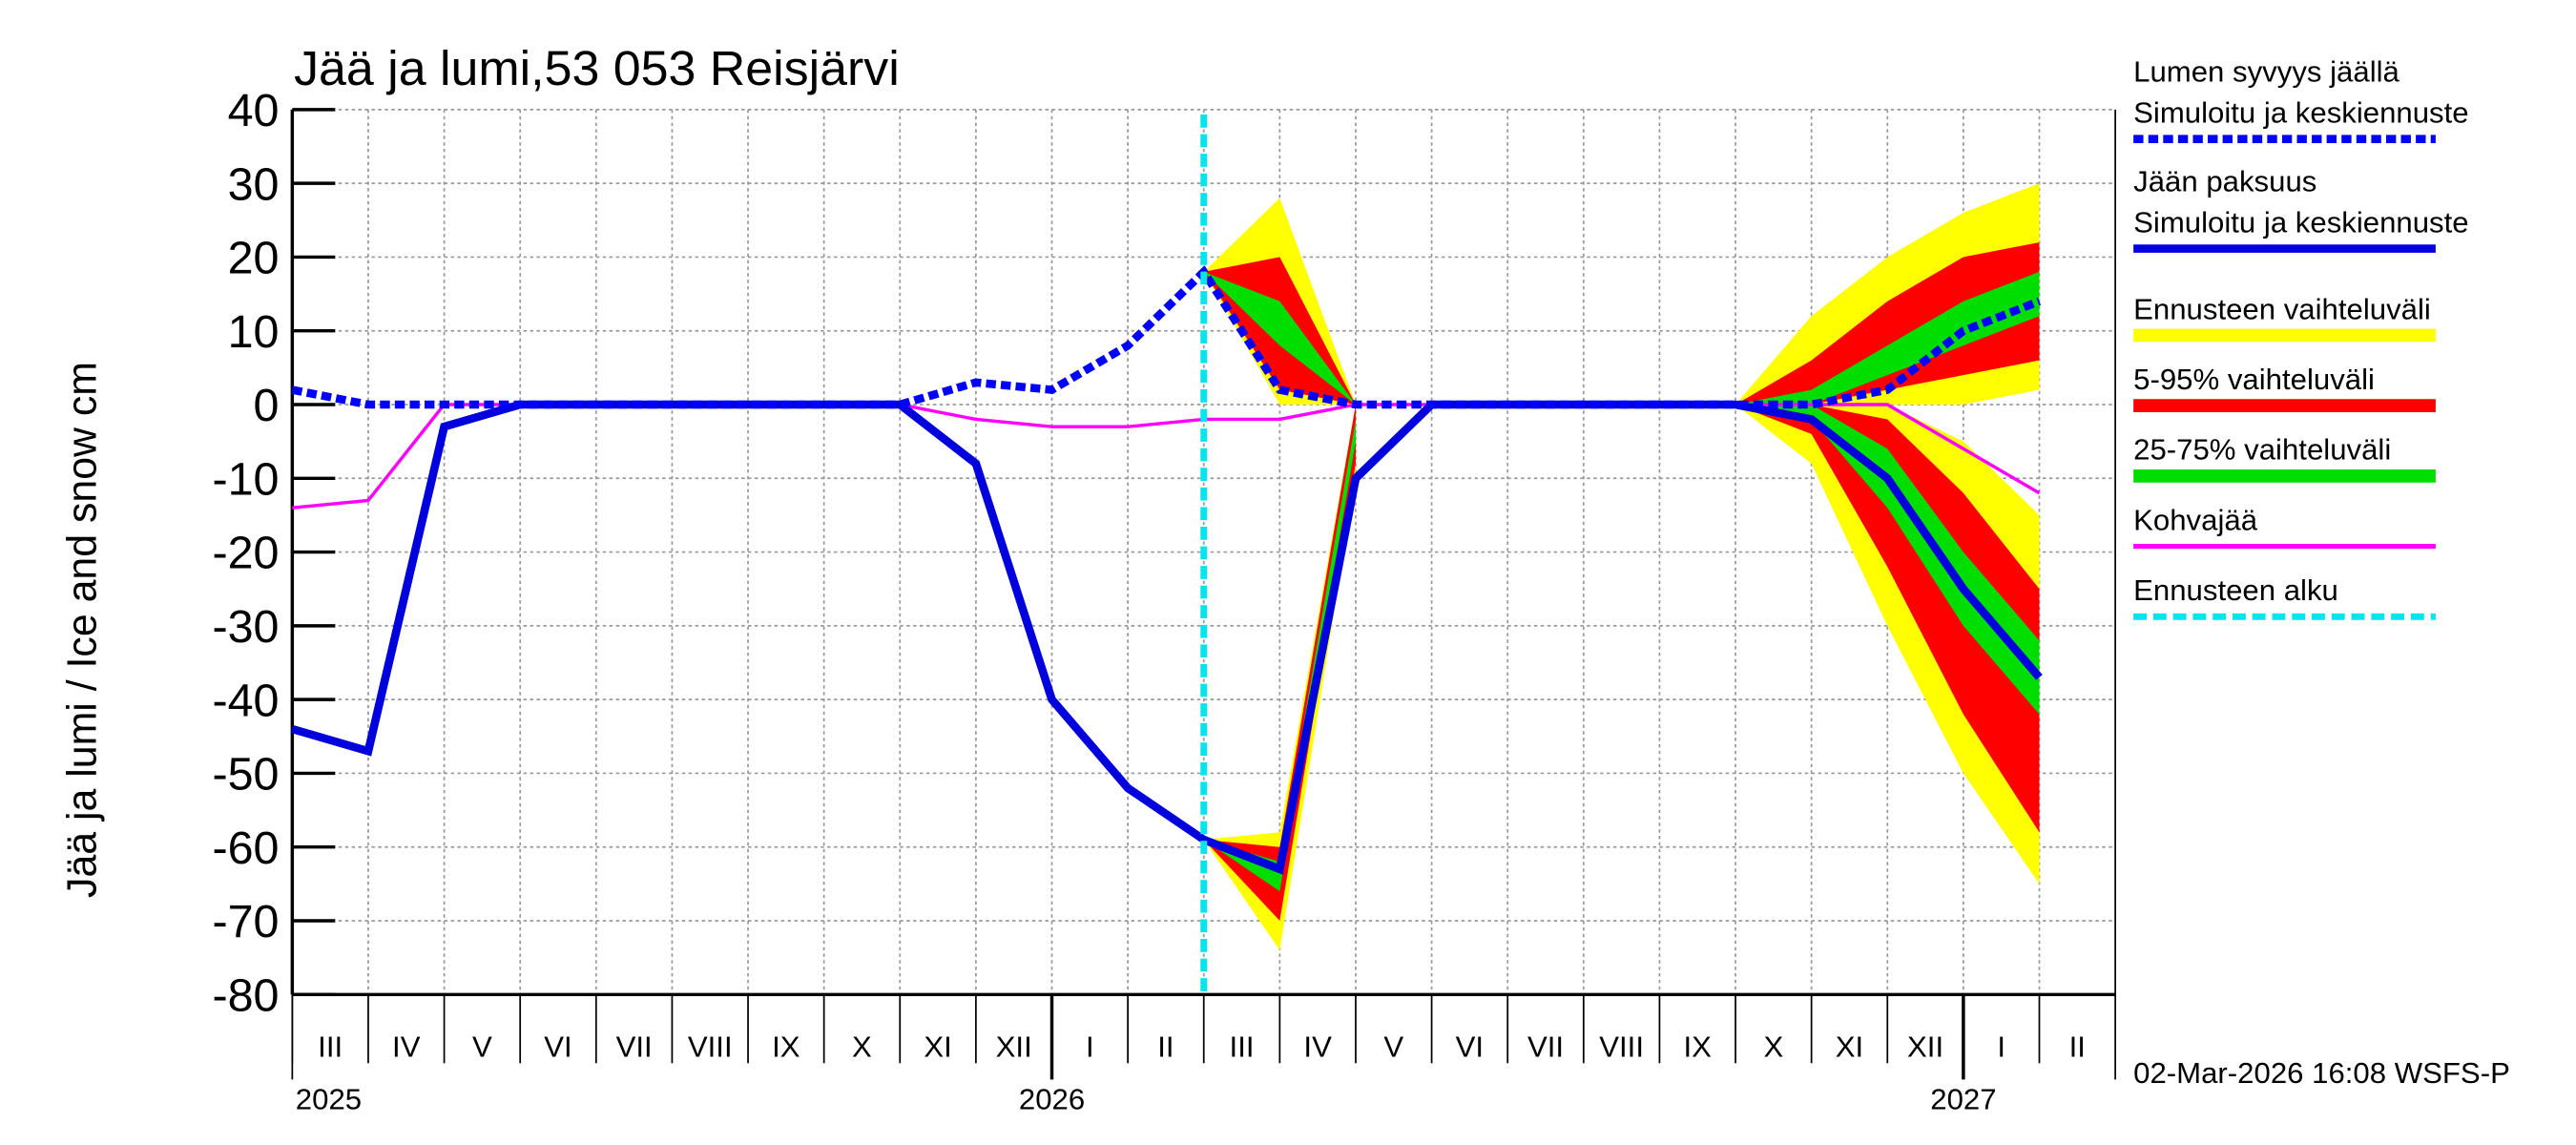 The width and height of the screenshot is (2576, 1145). Describe the element at coordinates (245, 922) in the screenshot. I see `y-tick-label: -70` at that location.